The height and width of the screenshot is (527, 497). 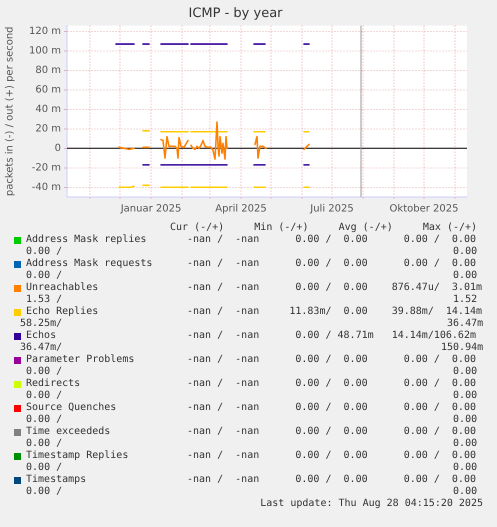 What do you see at coordinates (77, 456) in the screenshot?
I see `legend-label: Timestamp Replies` at bounding box center [77, 456].